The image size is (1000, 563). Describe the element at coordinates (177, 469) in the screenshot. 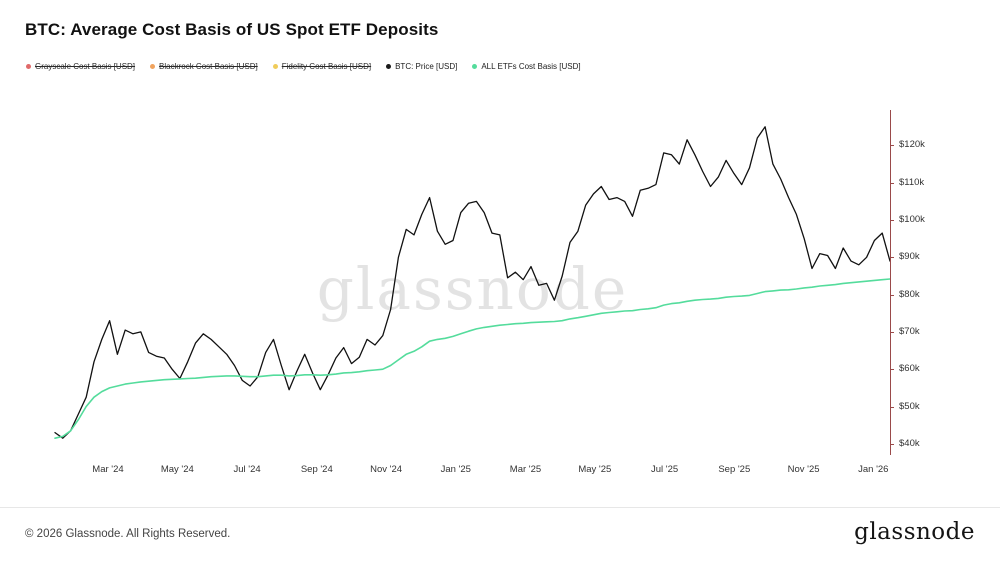

I see `x-axis-label: May '24` at that location.